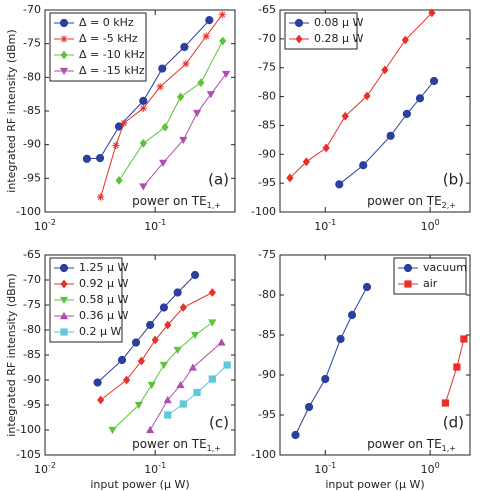  I want to click on y-tick-label: -65, so click(267, 9).